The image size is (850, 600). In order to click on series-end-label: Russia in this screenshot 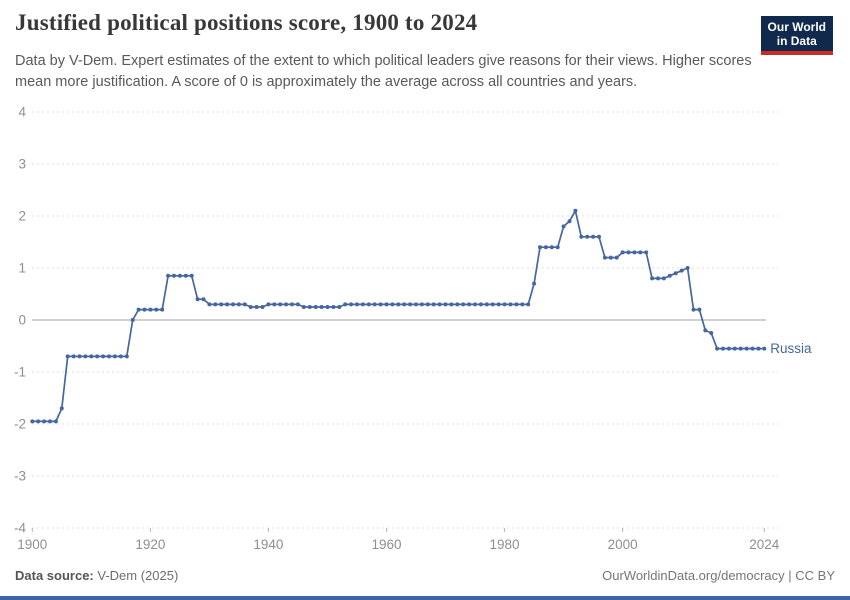, I will do `click(791, 348)`.